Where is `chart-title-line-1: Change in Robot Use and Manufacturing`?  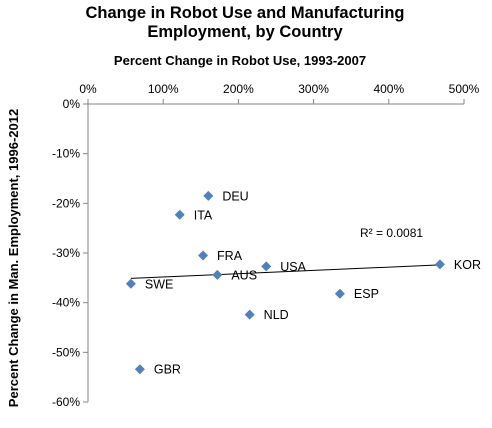
chart-title-line-1: Change in Robot Use and Manufacturing is located at coordinates (244, 13).